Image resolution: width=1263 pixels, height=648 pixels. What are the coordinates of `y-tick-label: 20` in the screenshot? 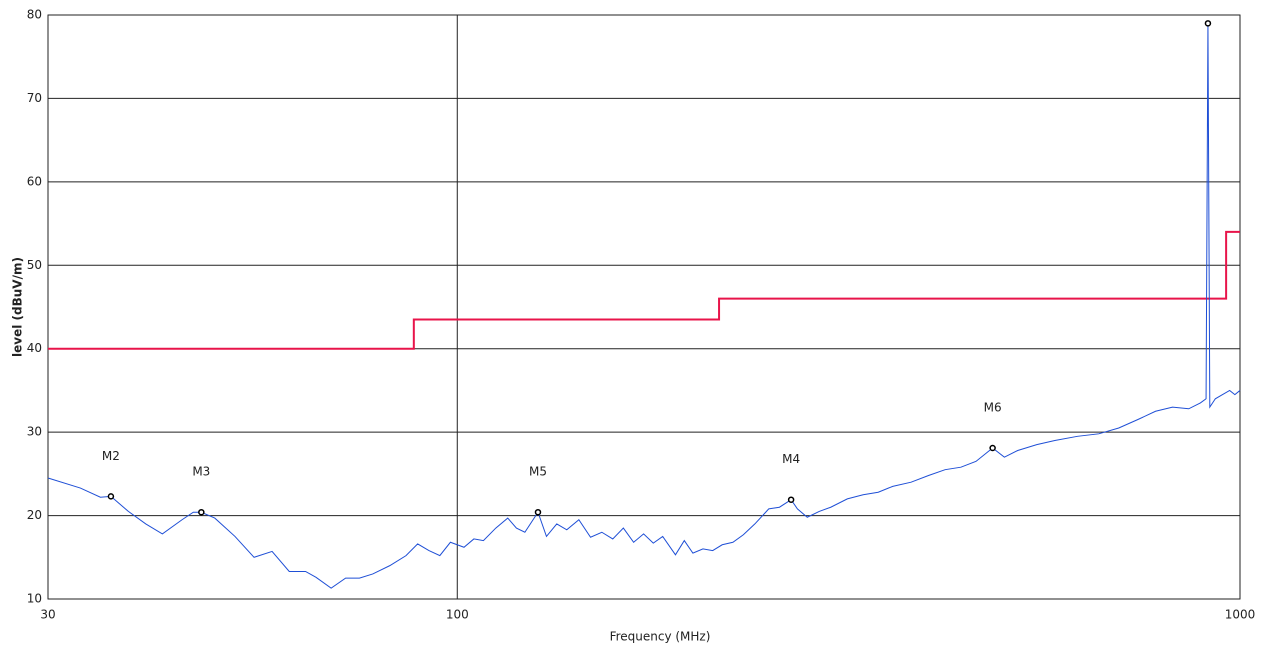 It's located at (34, 515).